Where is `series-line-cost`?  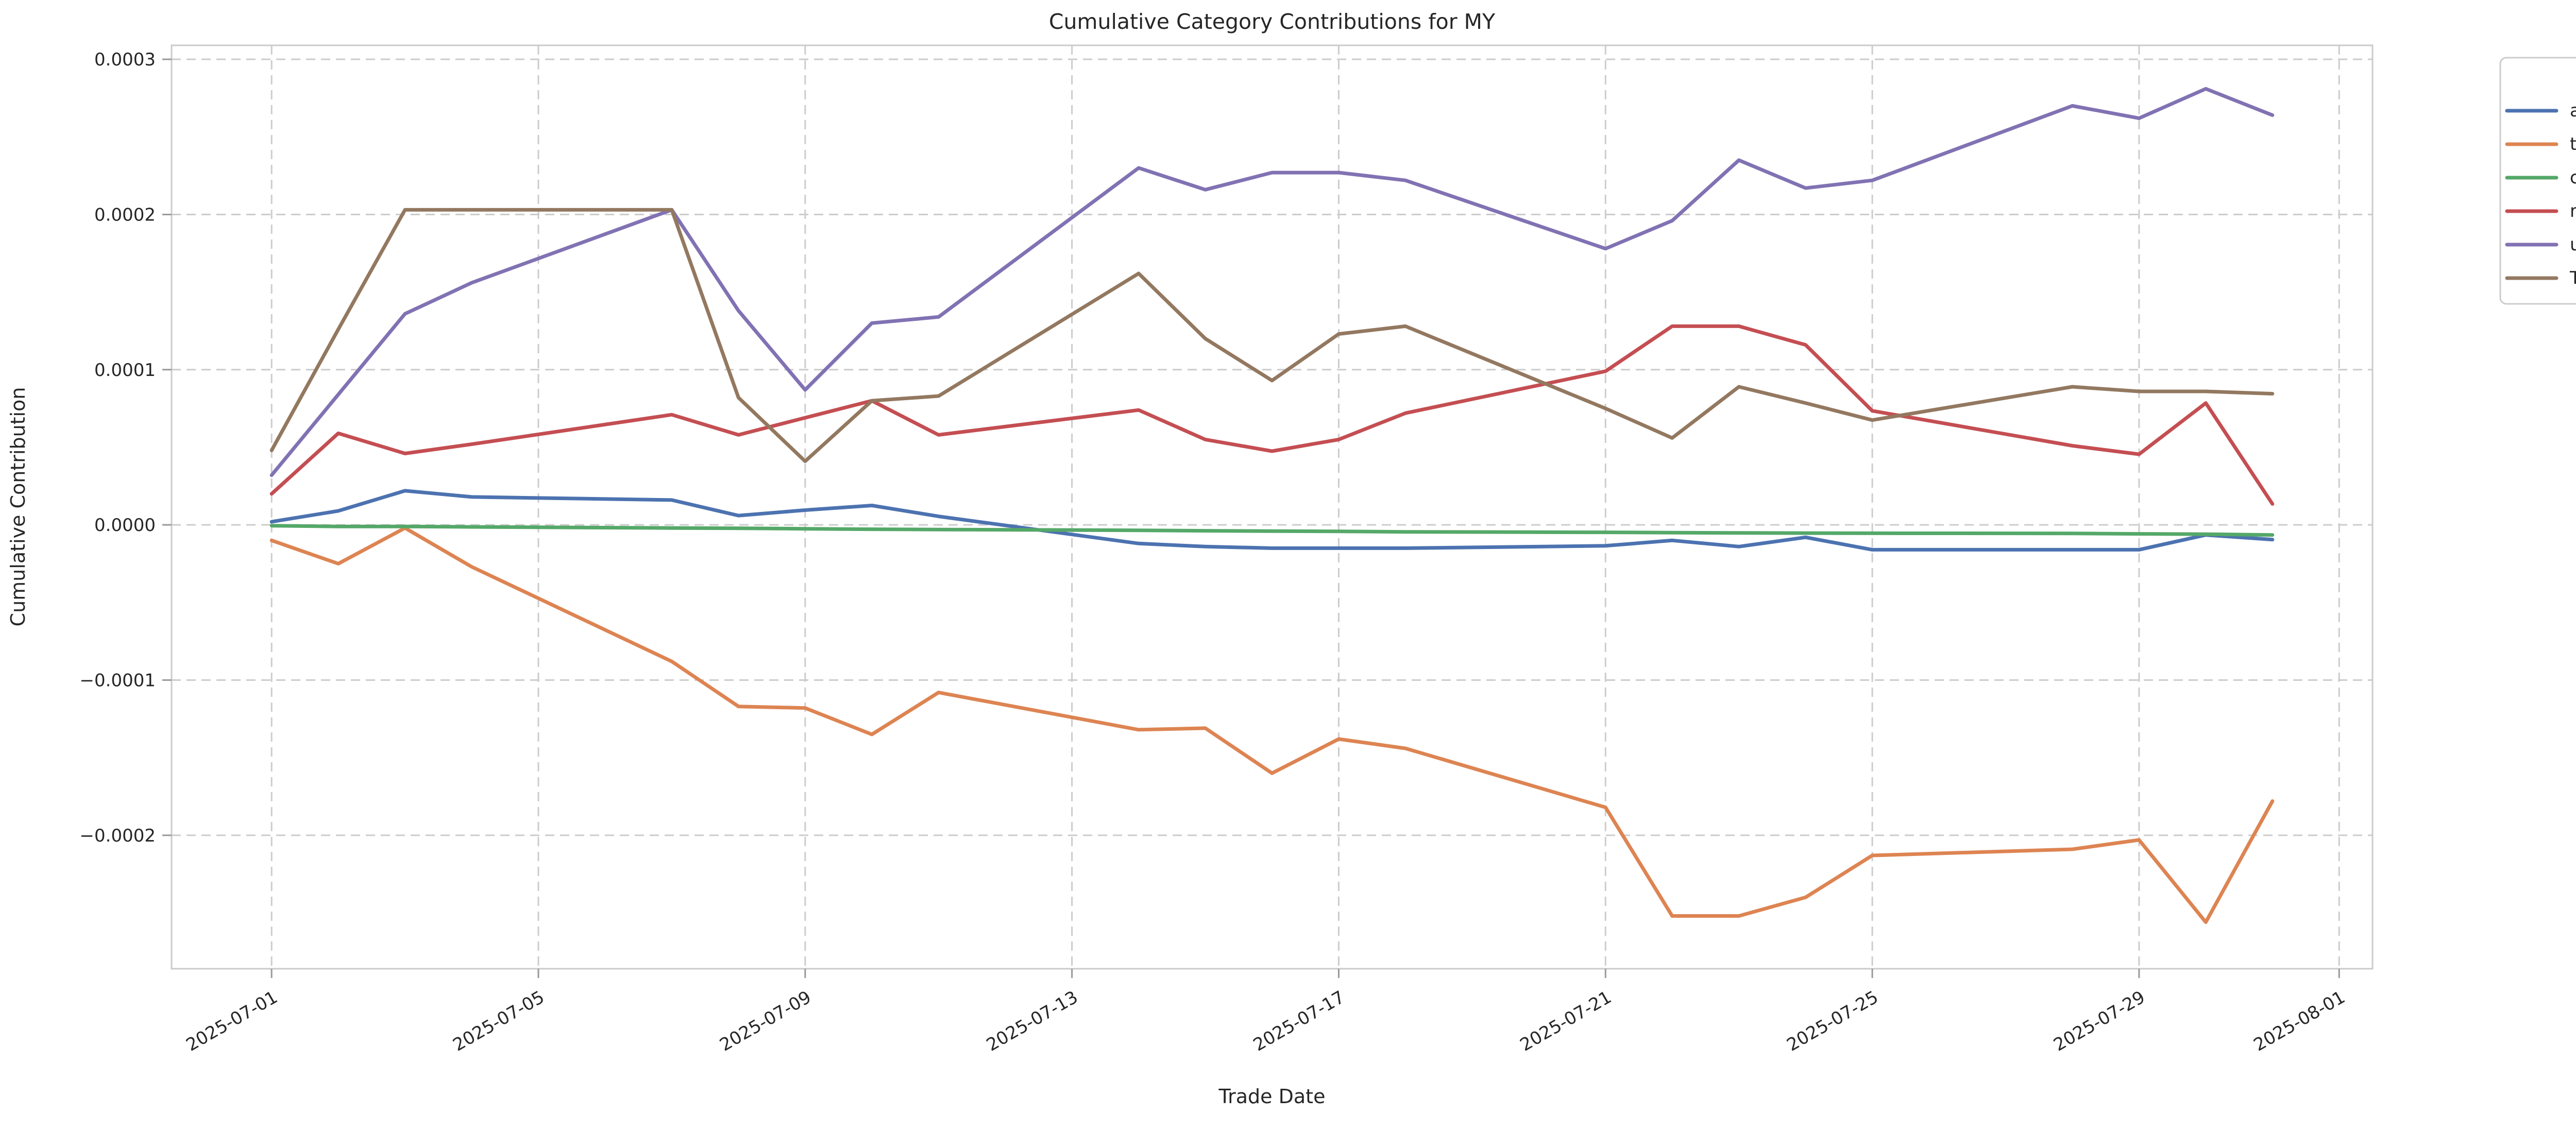 series-line-cost is located at coordinates (1272, 531).